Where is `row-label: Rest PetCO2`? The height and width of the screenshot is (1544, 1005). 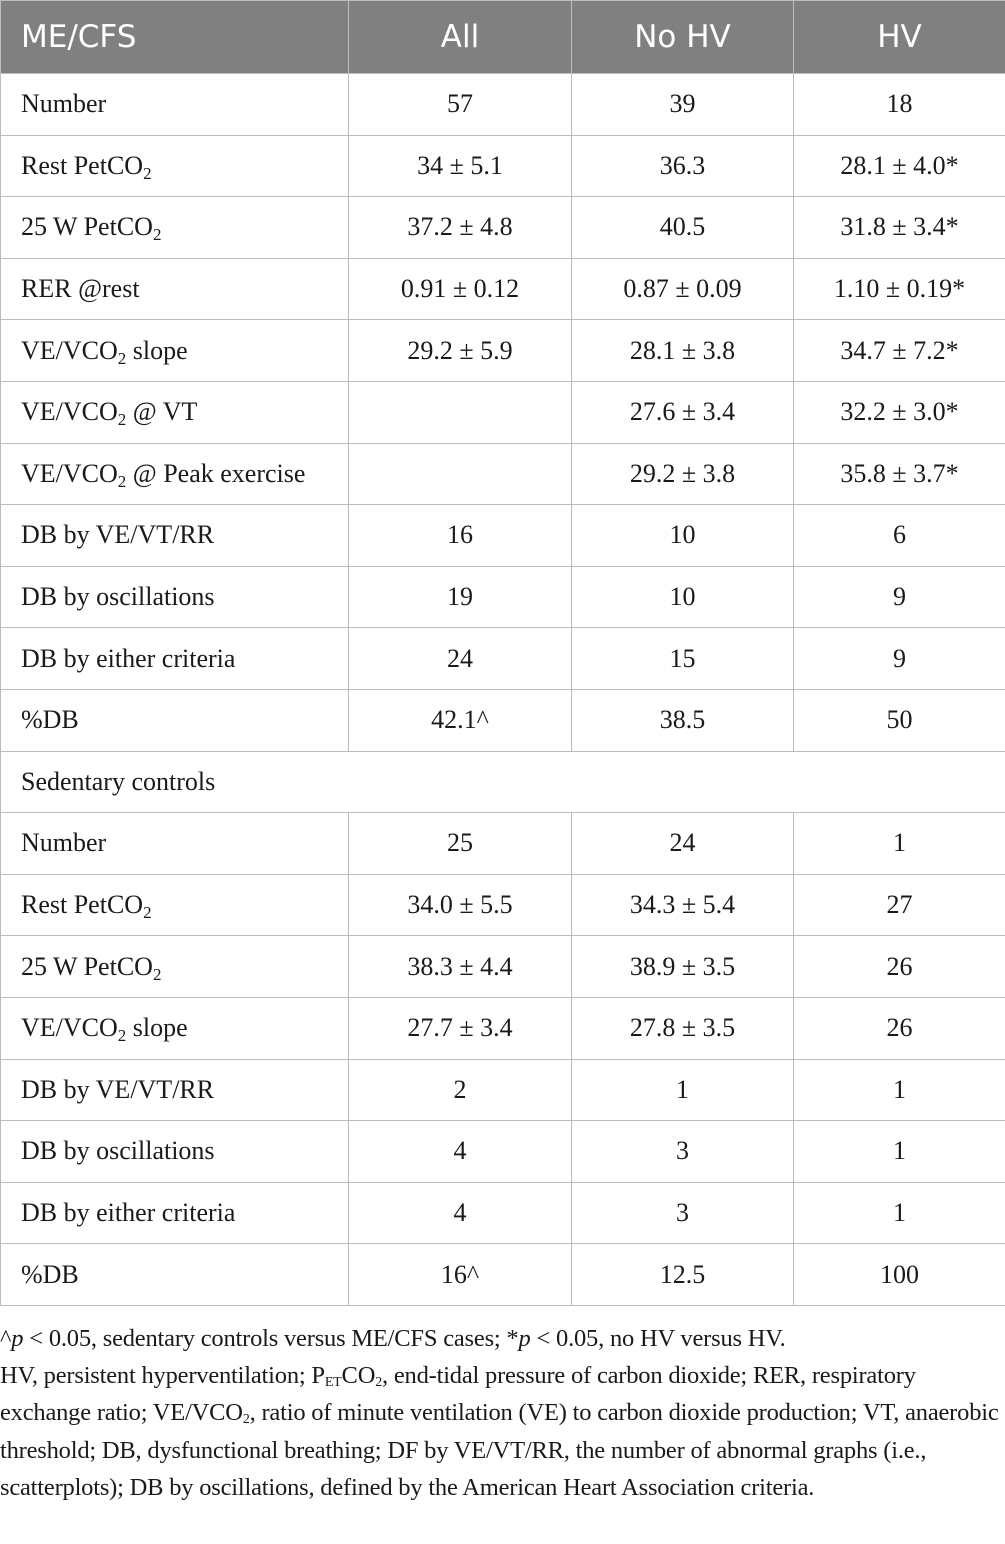
row-label: Rest PetCO2 is located at coordinates (174, 905).